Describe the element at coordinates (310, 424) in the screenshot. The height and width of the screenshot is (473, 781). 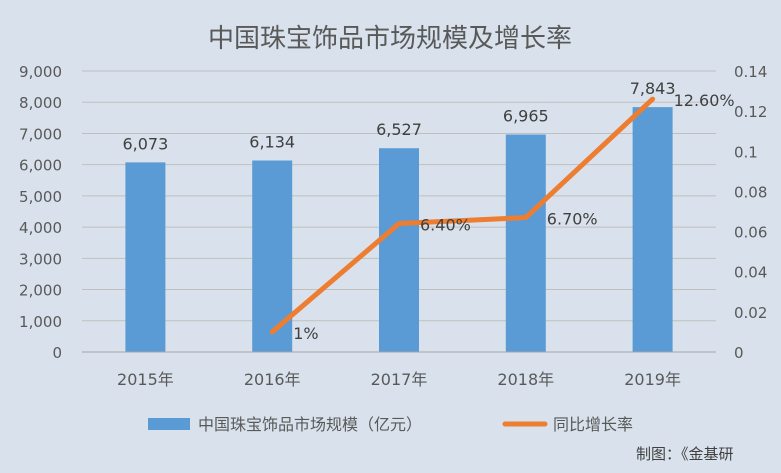
I see `legend-bar-label: 中国珠宝饰品市场规模（亿元）` at that location.